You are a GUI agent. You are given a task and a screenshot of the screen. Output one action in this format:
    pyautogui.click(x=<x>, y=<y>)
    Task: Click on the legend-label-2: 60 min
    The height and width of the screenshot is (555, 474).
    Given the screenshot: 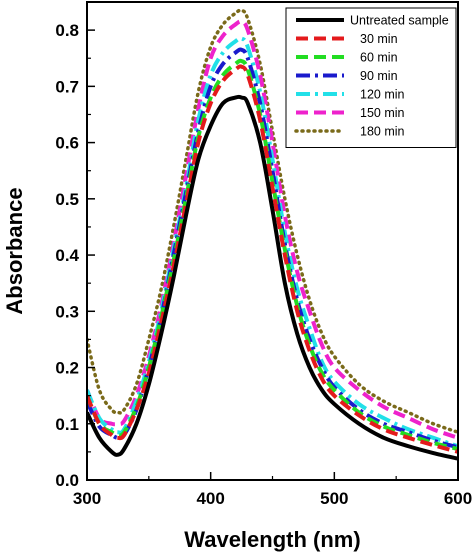 What is the action you would take?
    pyautogui.click(x=379, y=58)
    